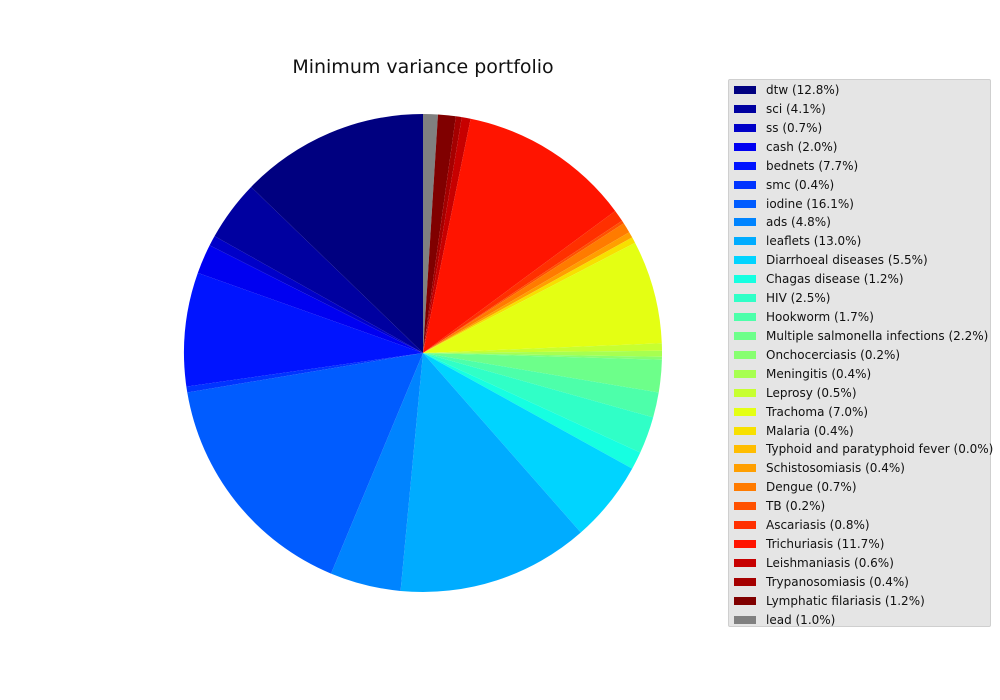 The width and height of the screenshot is (1000, 700). I want to click on legend-item: Chagas disease (1.2%), so click(818, 279).